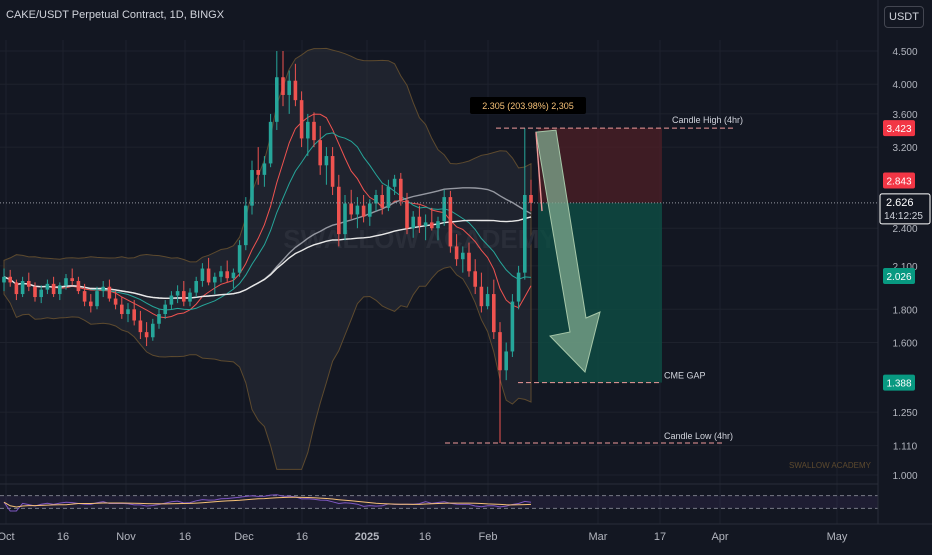  I want to click on price-label-target: 1.388, so click(899, 382).